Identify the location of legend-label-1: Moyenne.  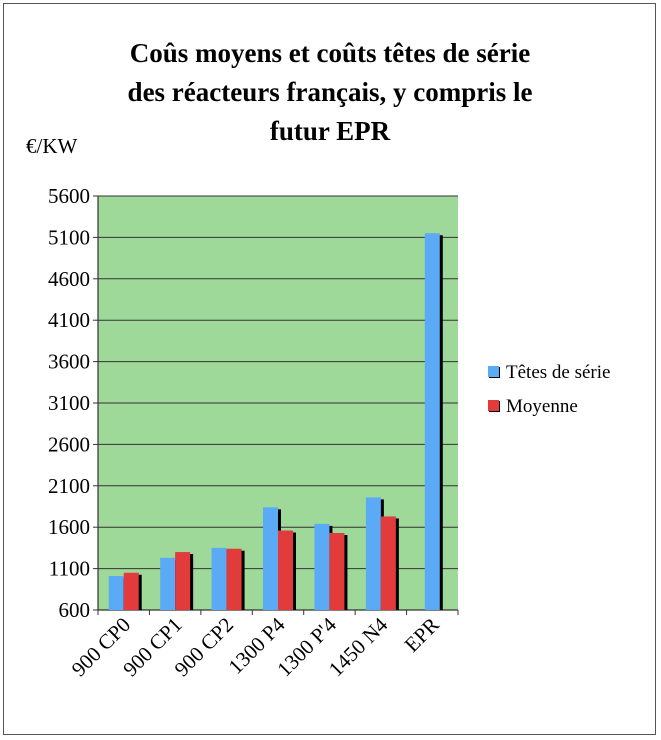
(542, 406).